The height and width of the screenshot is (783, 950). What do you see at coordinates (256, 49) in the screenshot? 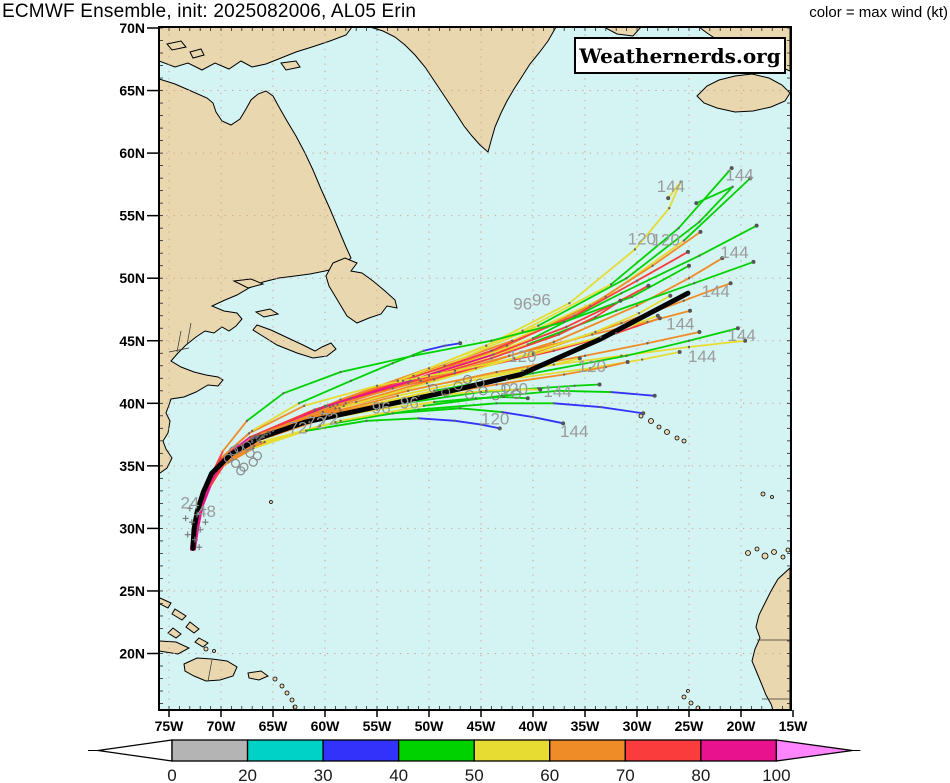
I see `land-baffin-island` at bounding box center [256, 49].